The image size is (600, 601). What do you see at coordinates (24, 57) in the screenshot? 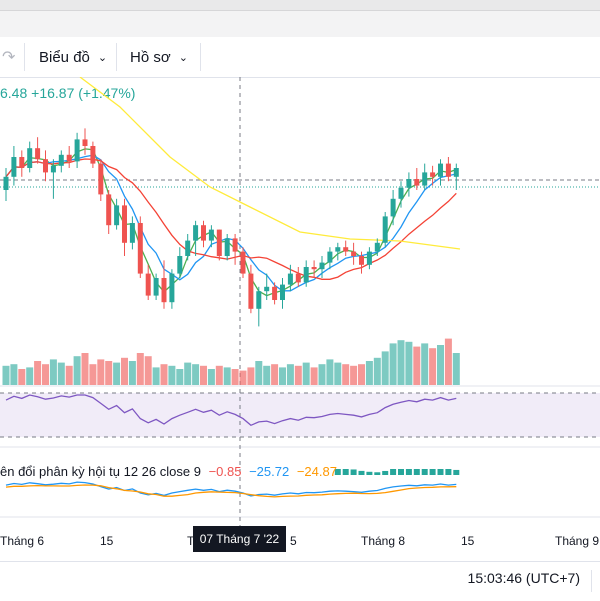
I see `toolbar-divider` at bounding box center [24, 57].